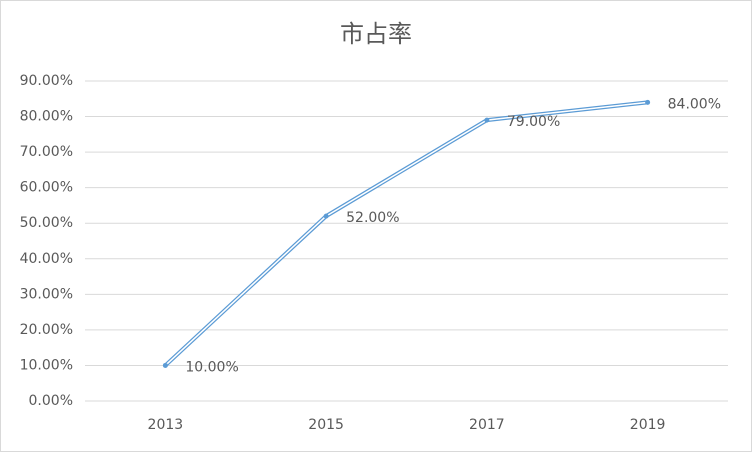 Image resolution: width=752 pixels, height=452 pixels. Describe the element at coordinates (533, 122) in the screenshot. I see `data-label: 79.00%` at that location.